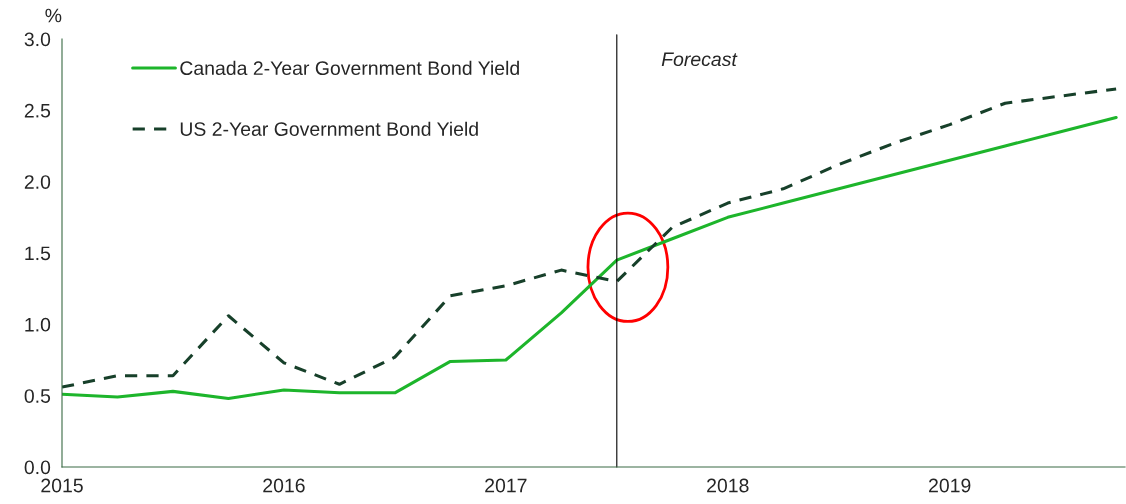 This screenshot has width=1126, height=504. What do you see at coordinates (37, 110) in the screenshot?
I see `y-tick-label: 2.5` at bounding box center [37, 110].